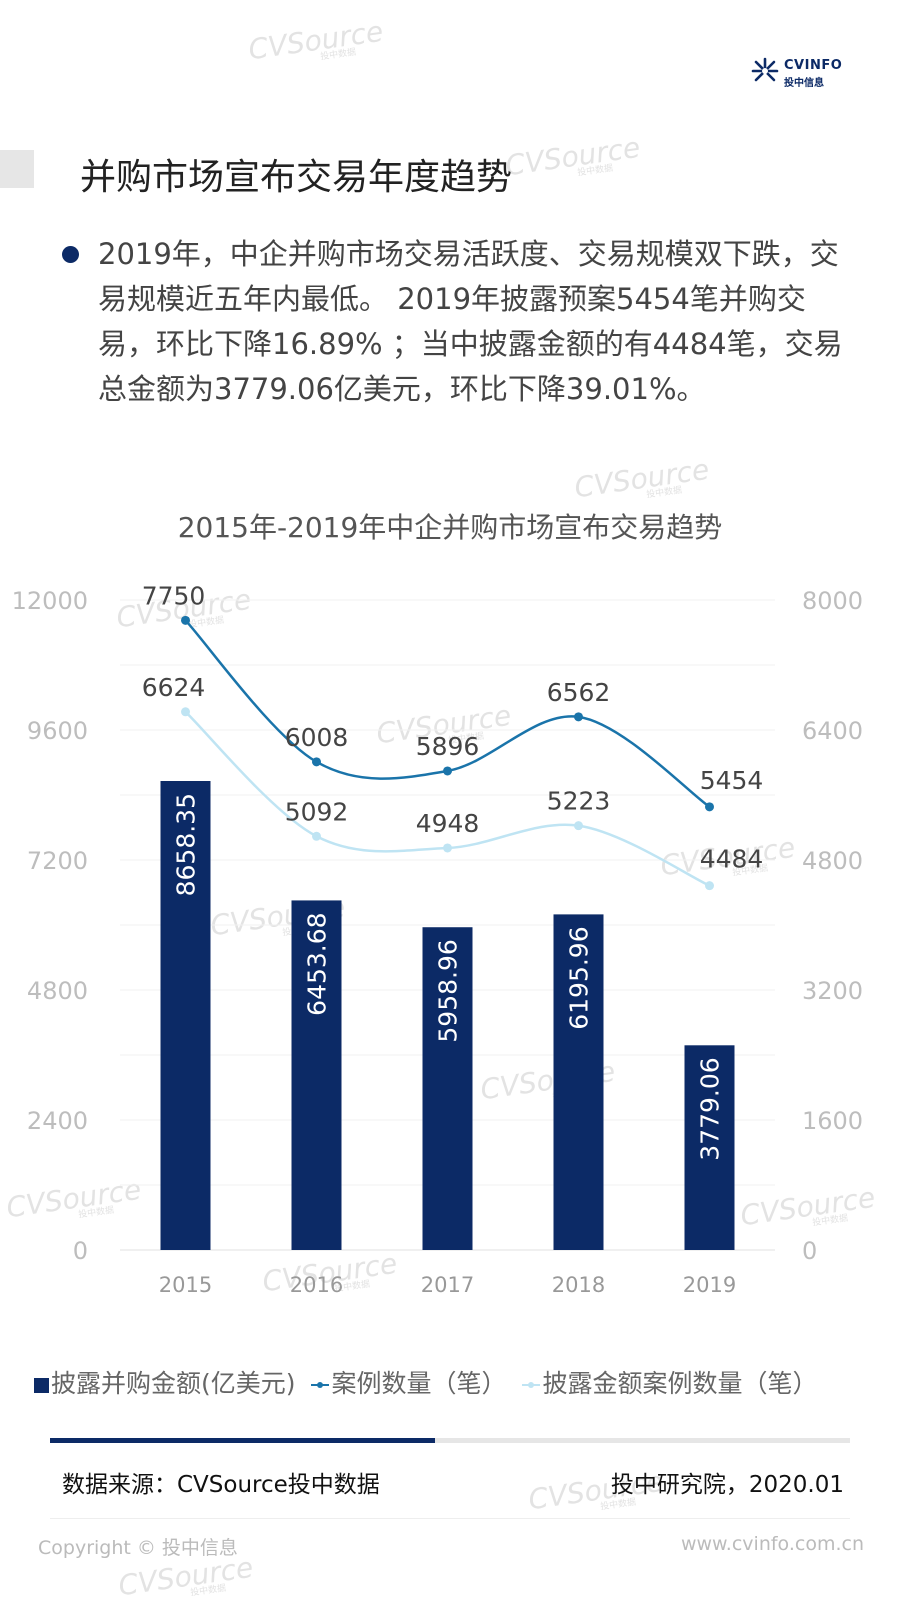 This screenshot has width=900, height=1608. What do you see at coordinates (80, 1251) in the screenshot?
I see `y-left-tick-label: 0` at bounding box center [80, 1251].